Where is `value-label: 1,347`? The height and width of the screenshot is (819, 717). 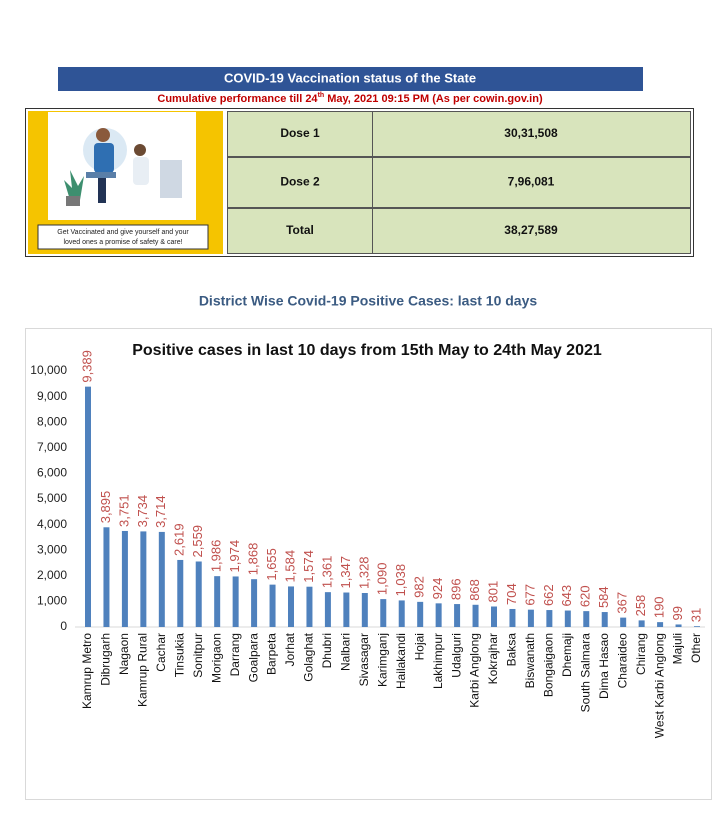 value-label: 1,347 is located at coordinates (345, 572).